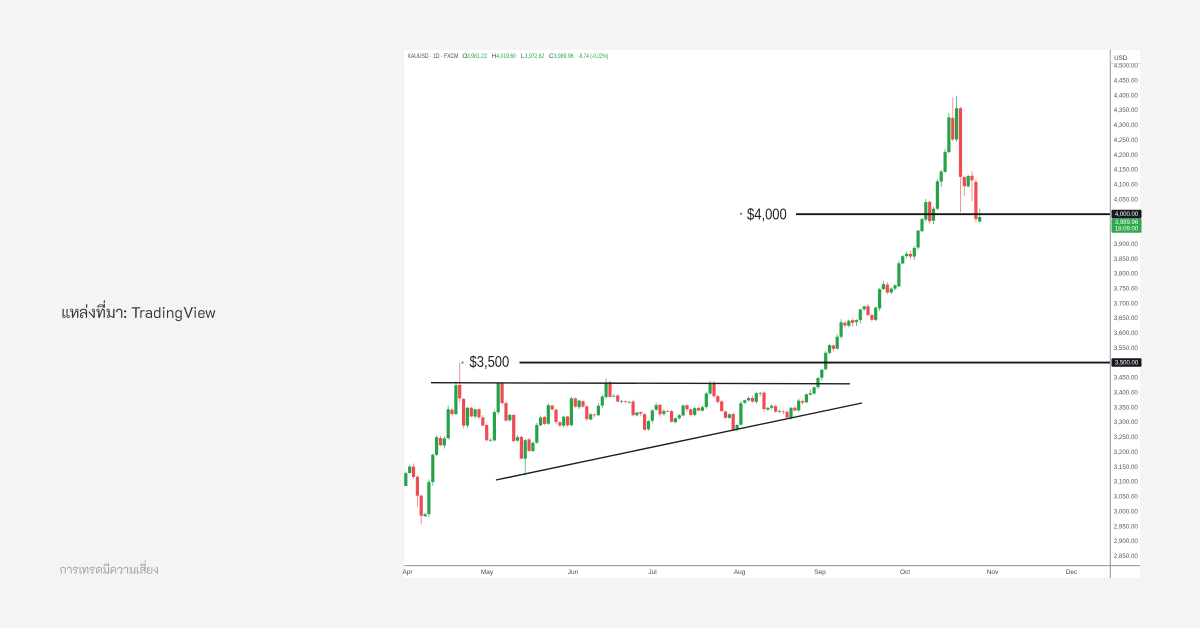  Describe the element at coordinates (993, 572) in the screenshot. I see `svg-text: Nov` at that location.